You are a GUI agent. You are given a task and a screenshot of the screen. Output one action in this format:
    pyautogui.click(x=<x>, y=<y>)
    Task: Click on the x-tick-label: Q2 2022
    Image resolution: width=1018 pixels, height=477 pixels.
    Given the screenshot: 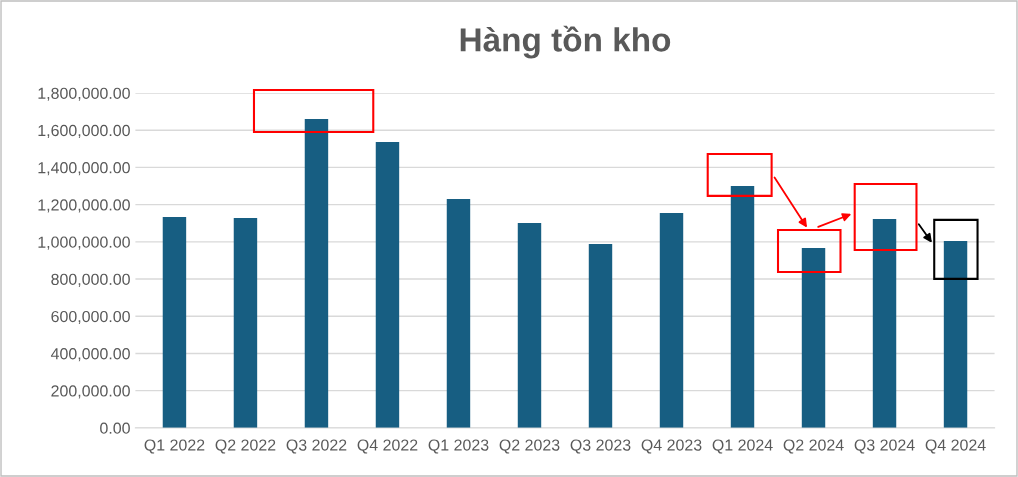 What is the action you would take?
    pyautogui.click(x=245, y=446)
    